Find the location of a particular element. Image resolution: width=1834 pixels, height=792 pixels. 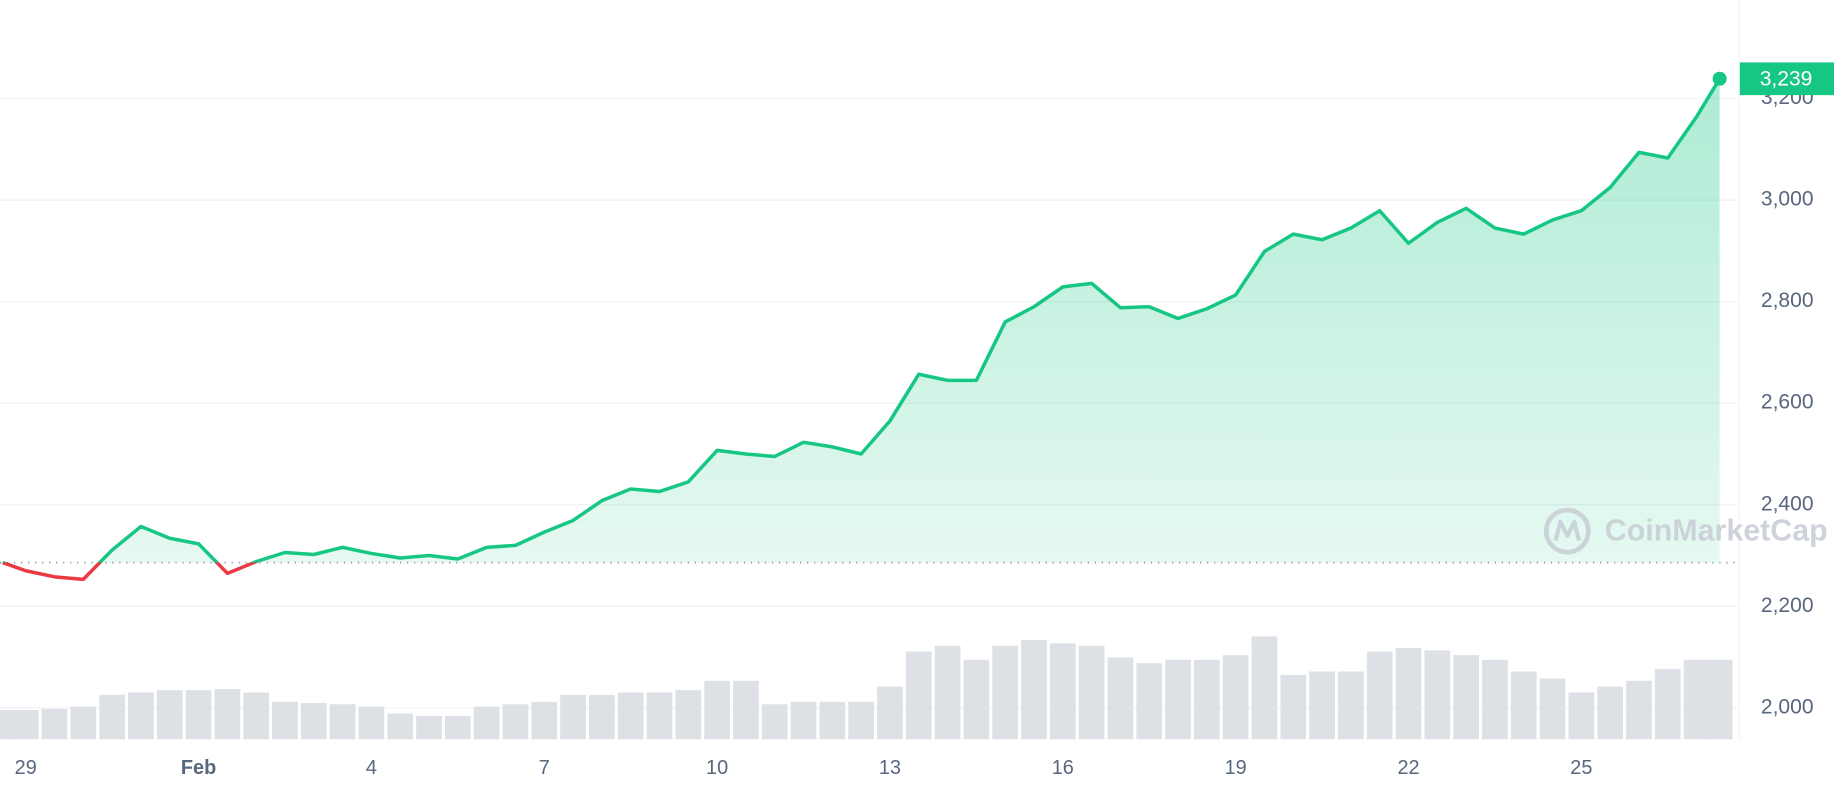

y-tick-label: 2,000 is located at coordinates (1787, 706).